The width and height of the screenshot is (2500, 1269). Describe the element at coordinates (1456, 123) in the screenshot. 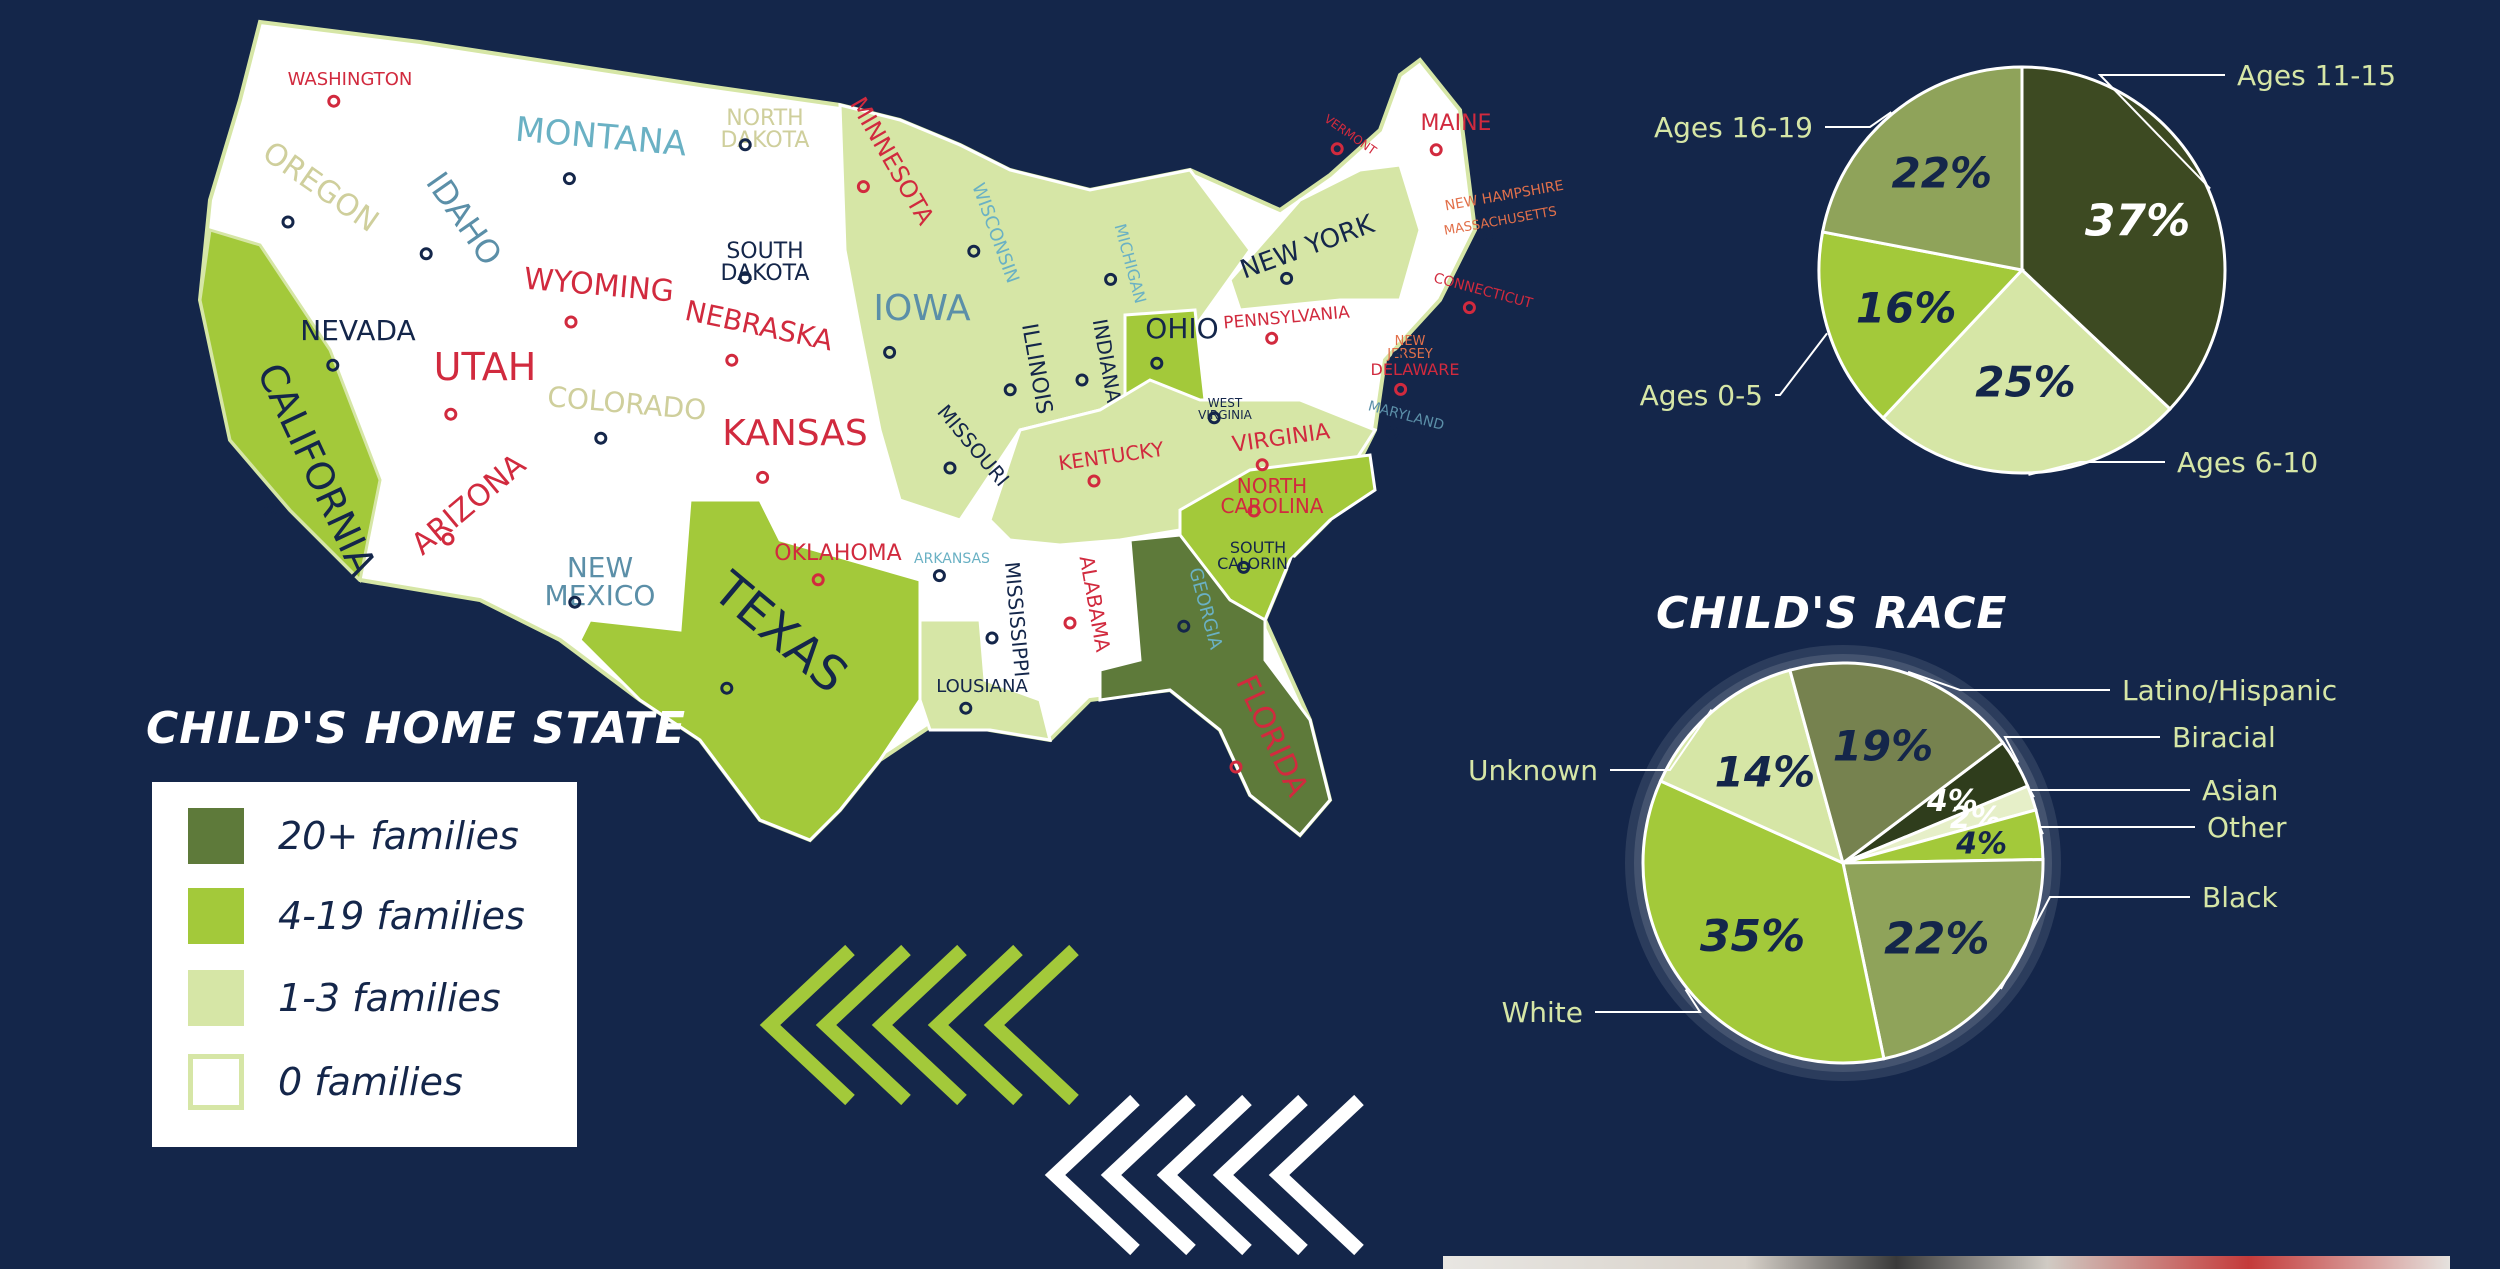

I see `state-label: MAINE` at that location.